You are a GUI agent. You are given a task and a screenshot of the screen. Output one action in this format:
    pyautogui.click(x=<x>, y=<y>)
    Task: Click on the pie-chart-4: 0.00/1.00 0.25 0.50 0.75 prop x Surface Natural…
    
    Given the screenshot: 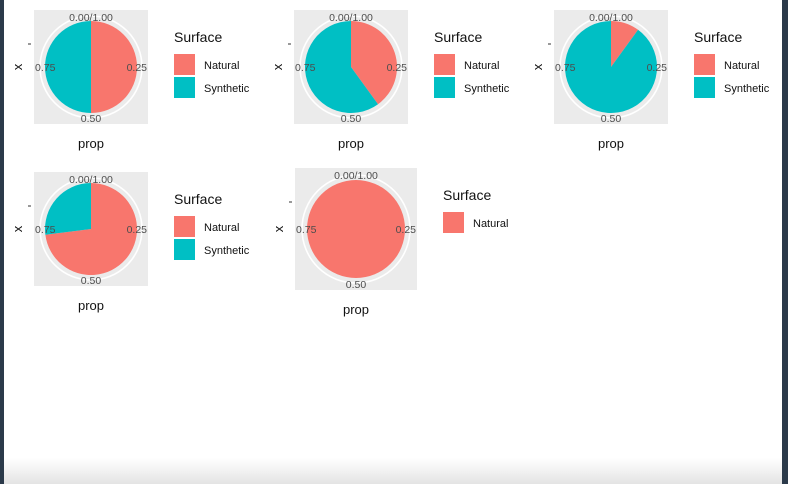 What is the action you would take?
    pyautogui.click(x=147, y=252)
    